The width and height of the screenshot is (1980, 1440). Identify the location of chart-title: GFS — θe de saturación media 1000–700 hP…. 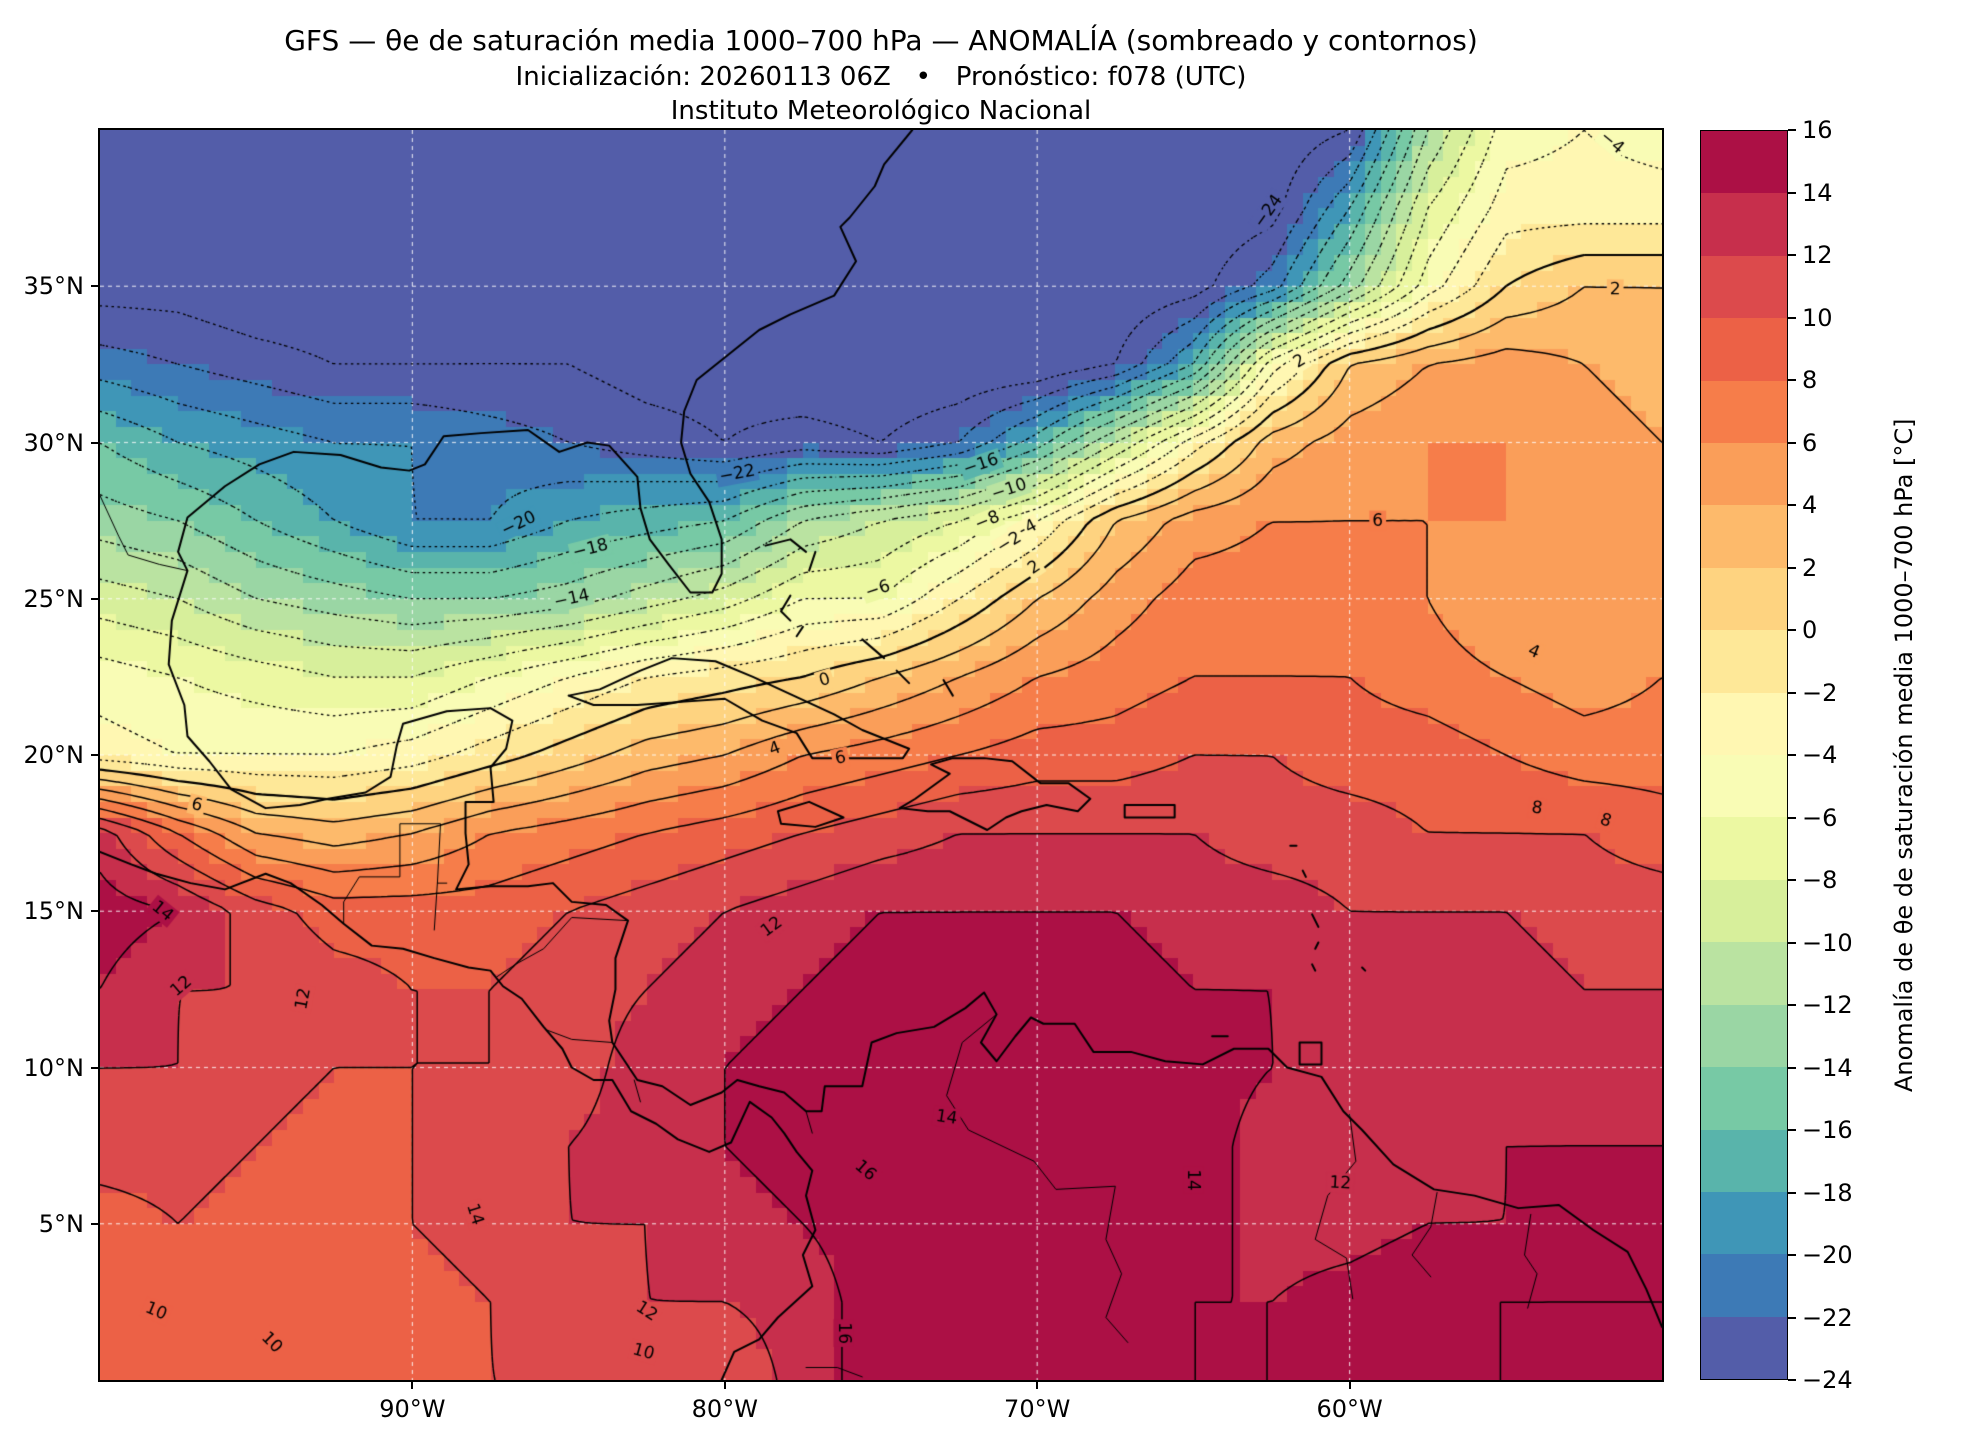
(881, 40).